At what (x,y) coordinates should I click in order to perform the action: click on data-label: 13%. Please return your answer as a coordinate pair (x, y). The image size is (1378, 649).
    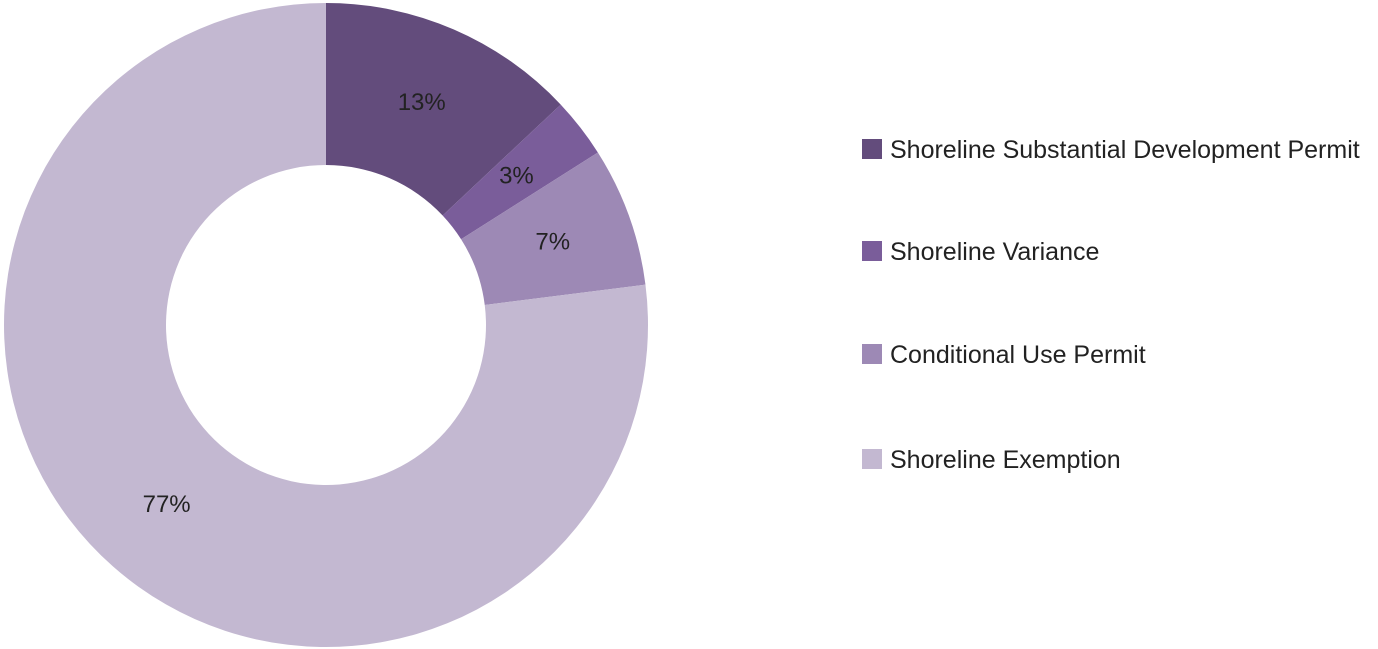
    Looking at the image, I should click on (422, 102).